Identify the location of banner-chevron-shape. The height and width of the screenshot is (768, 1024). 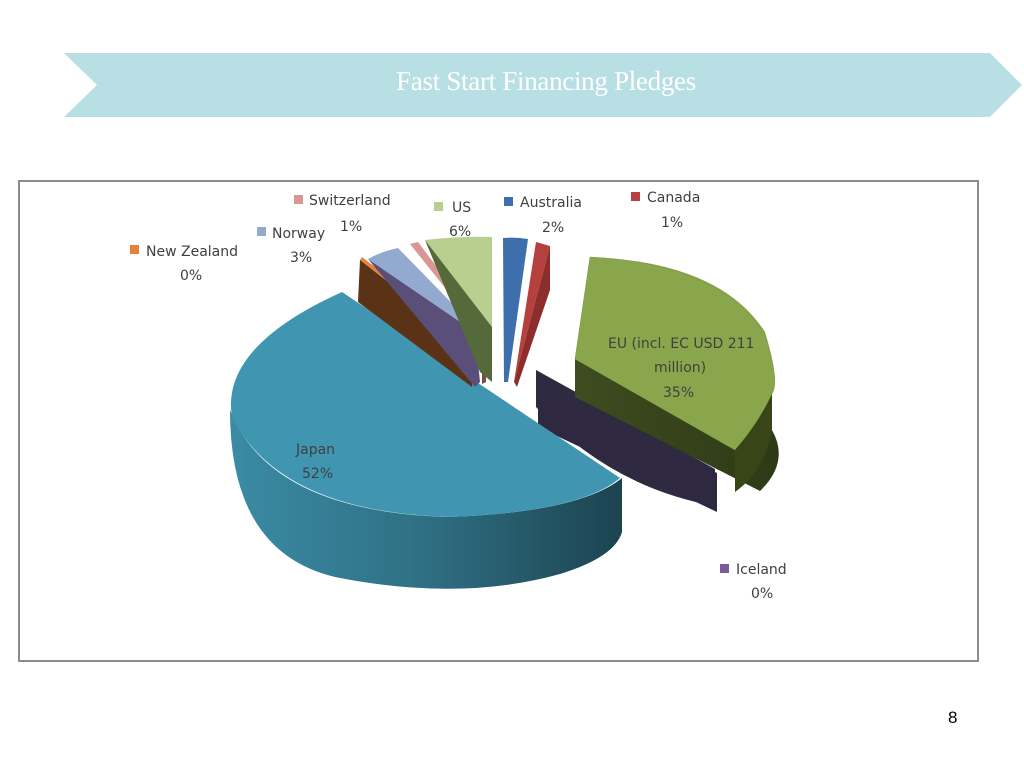
(543, 85).